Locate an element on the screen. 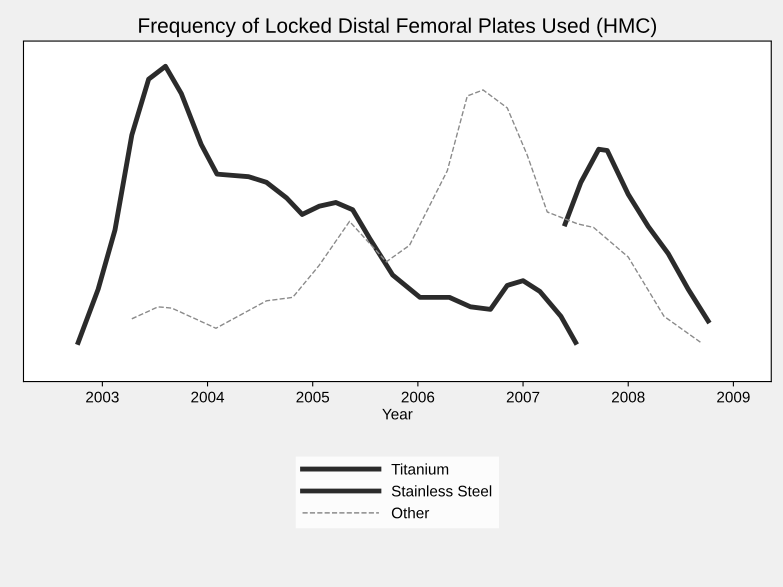 The image size is (783, 587). x-tick-label: 2003 is located at coordinates (102, 397).